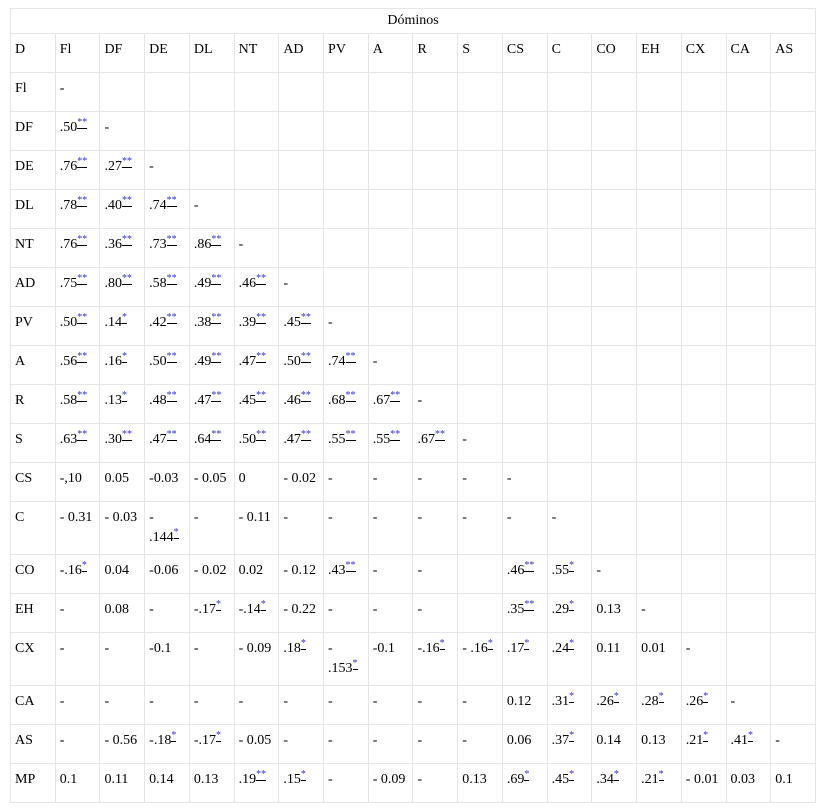 The height and width of the screenshot is (811, 826). What do you see at coordinates (202, 439) in the screenshot?
I see `cell-value: .64` at bounding box center [202, 439].